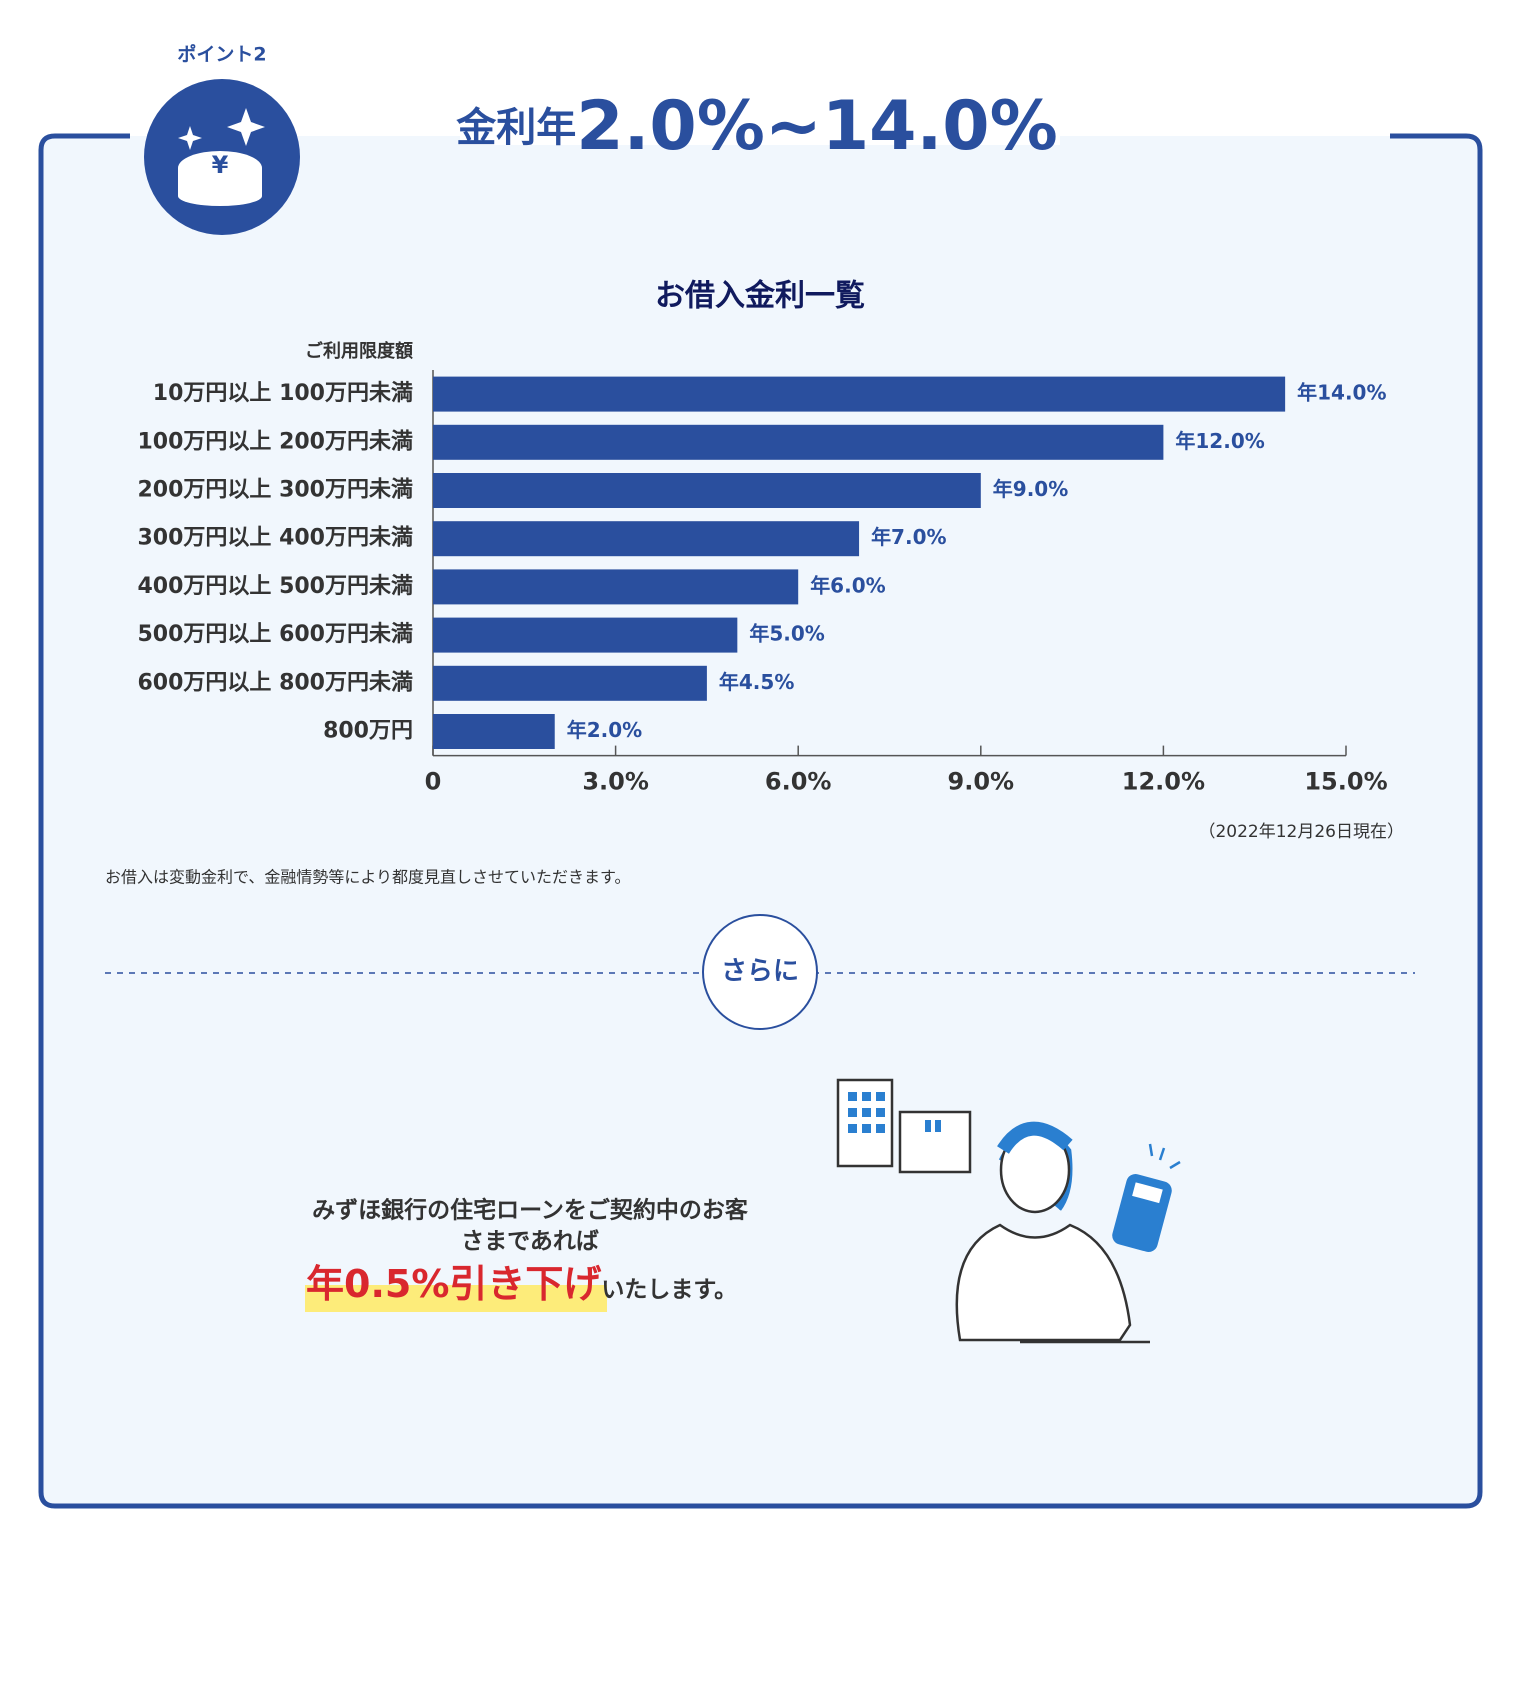 Image resolution: width=1515 pixels, height=1700 pixels. I want to click on offer-line: みずほ銀行の住宅ローンをご契約中のお客, so click(530, 1210).